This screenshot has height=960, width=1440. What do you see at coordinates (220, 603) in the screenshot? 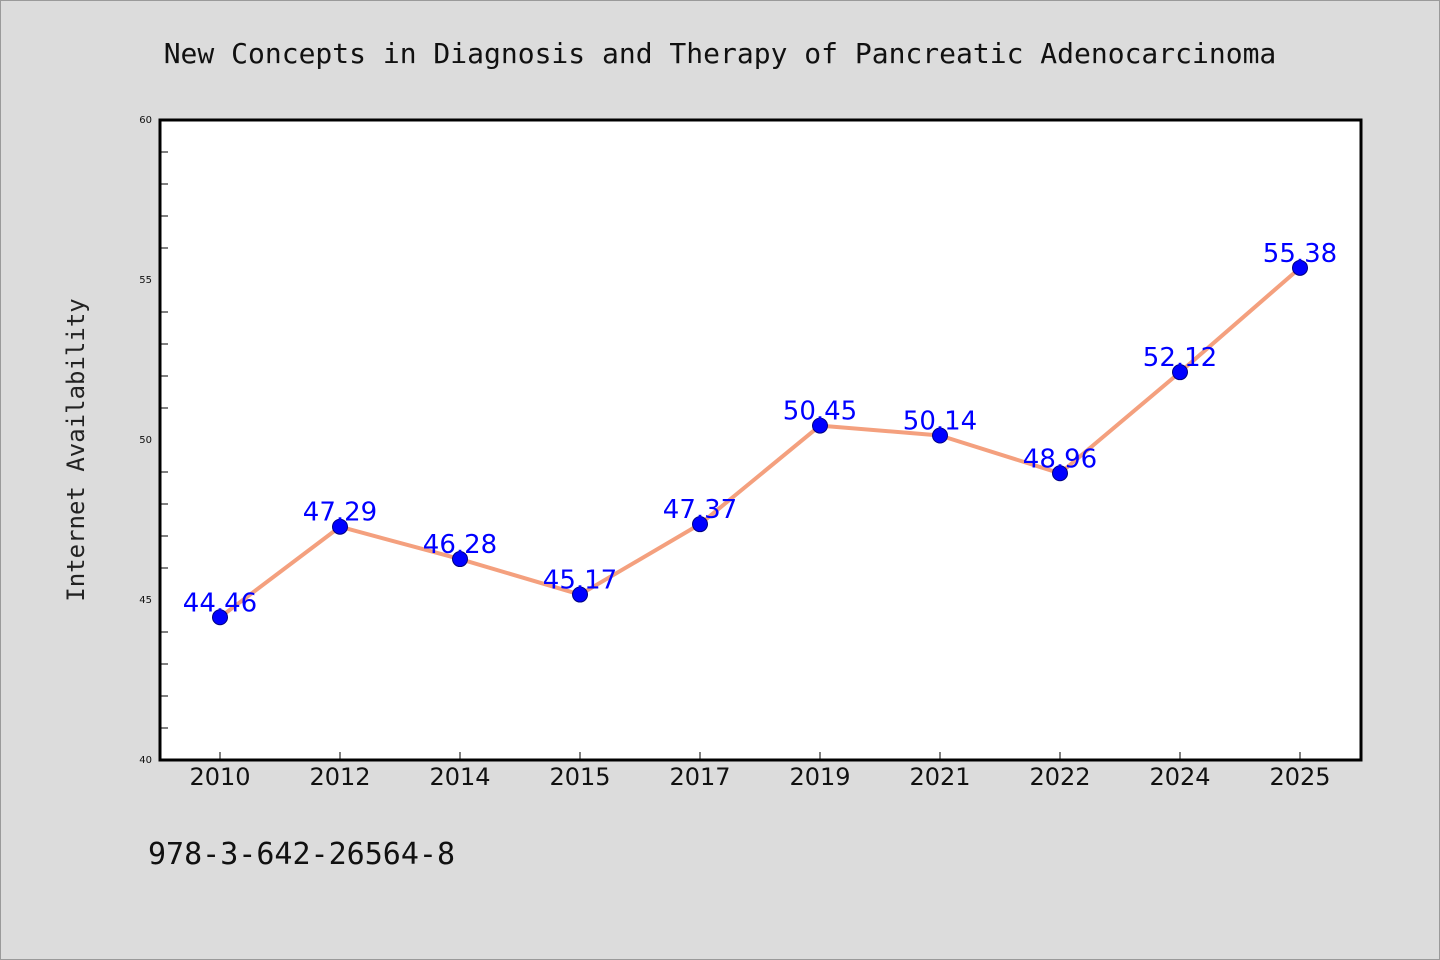
I see `data-label: 44.46` at bounding box center [220, 603].